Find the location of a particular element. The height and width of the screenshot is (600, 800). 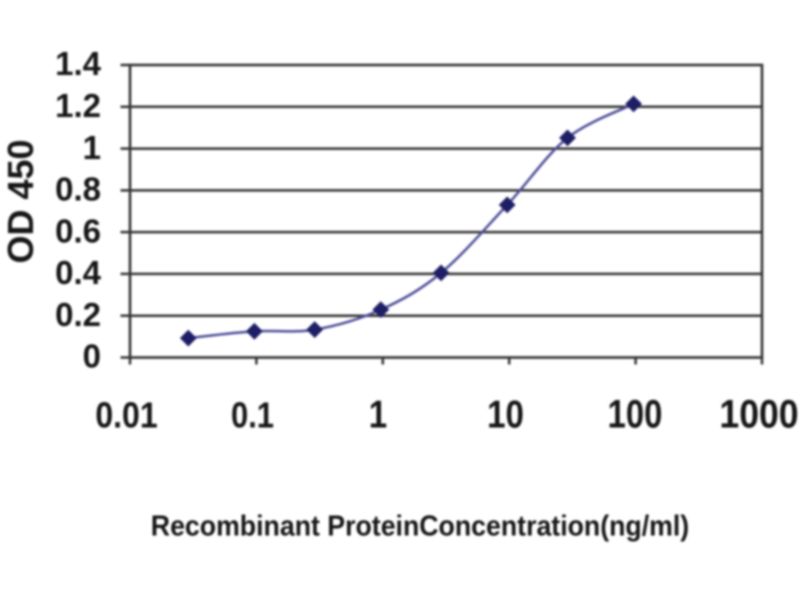

svg-text: 1.4 is located at coordinates (78, 63).